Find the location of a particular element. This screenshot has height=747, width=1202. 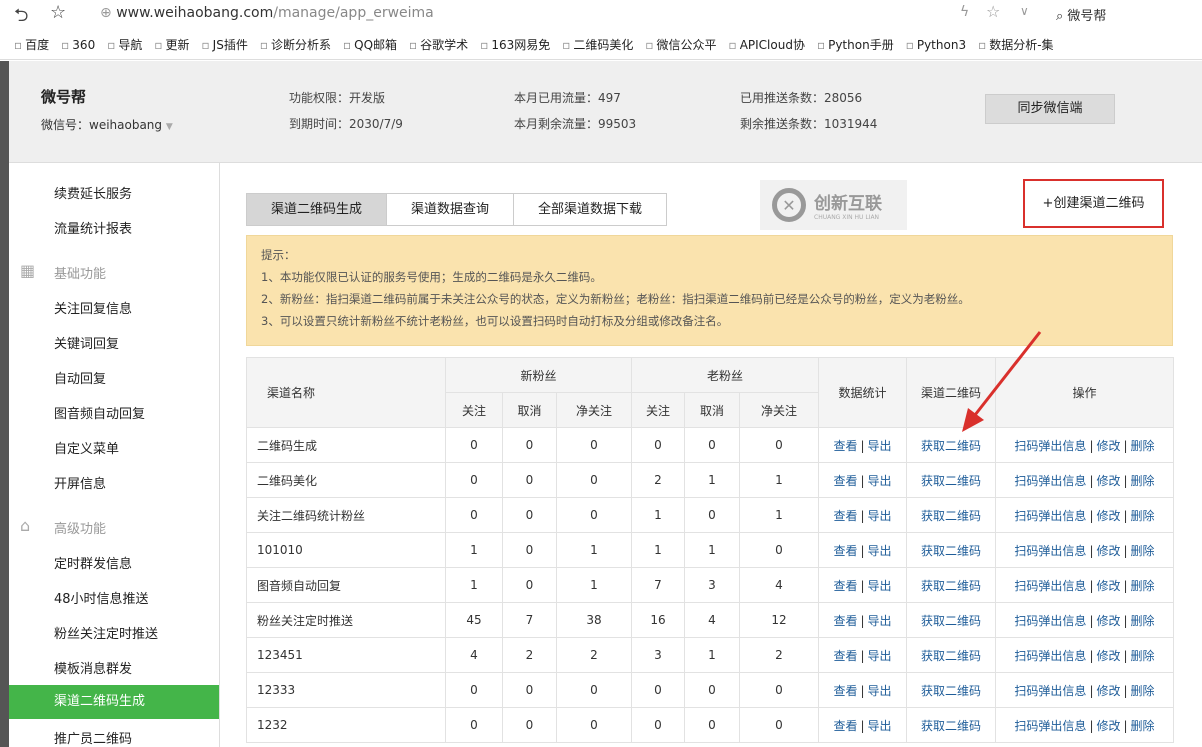

sidebar-item: 48小时信息推送 is located at coordinates (101, 599).